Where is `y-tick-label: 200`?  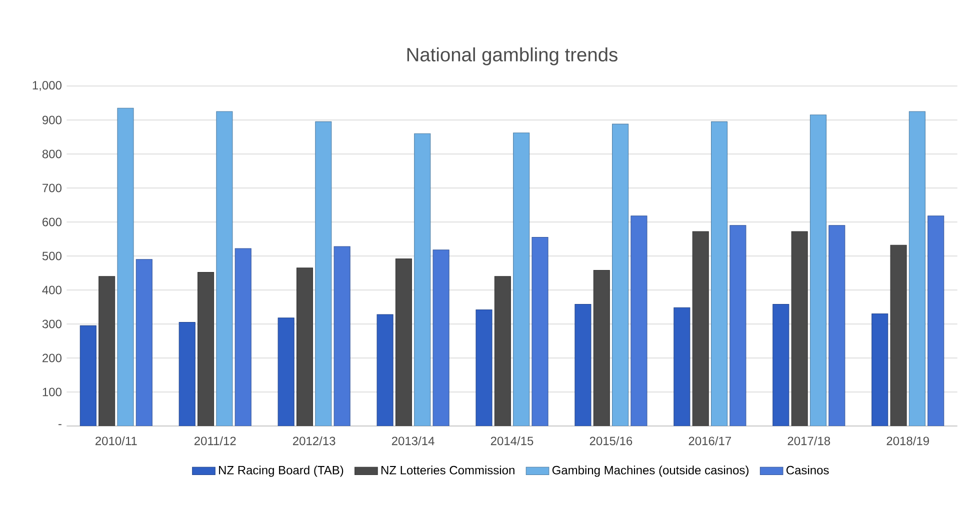 y-tick-label: 200 is located at coordinates (52, 358).